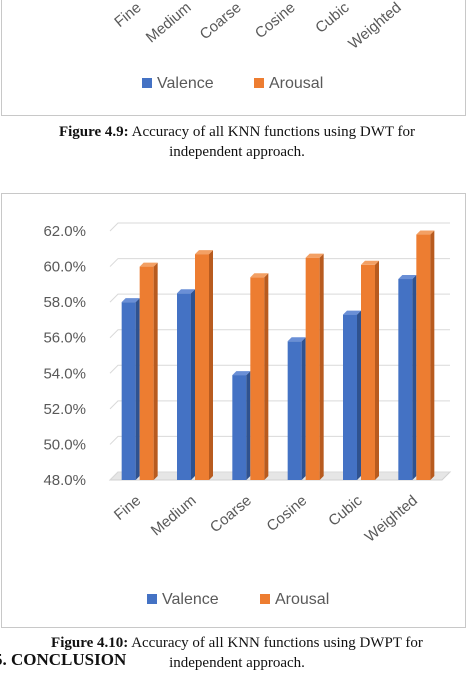 Image resolution: width=474 pixels, height=696 pixels. I want to click on bar-valence-fine, so click(130, 389).